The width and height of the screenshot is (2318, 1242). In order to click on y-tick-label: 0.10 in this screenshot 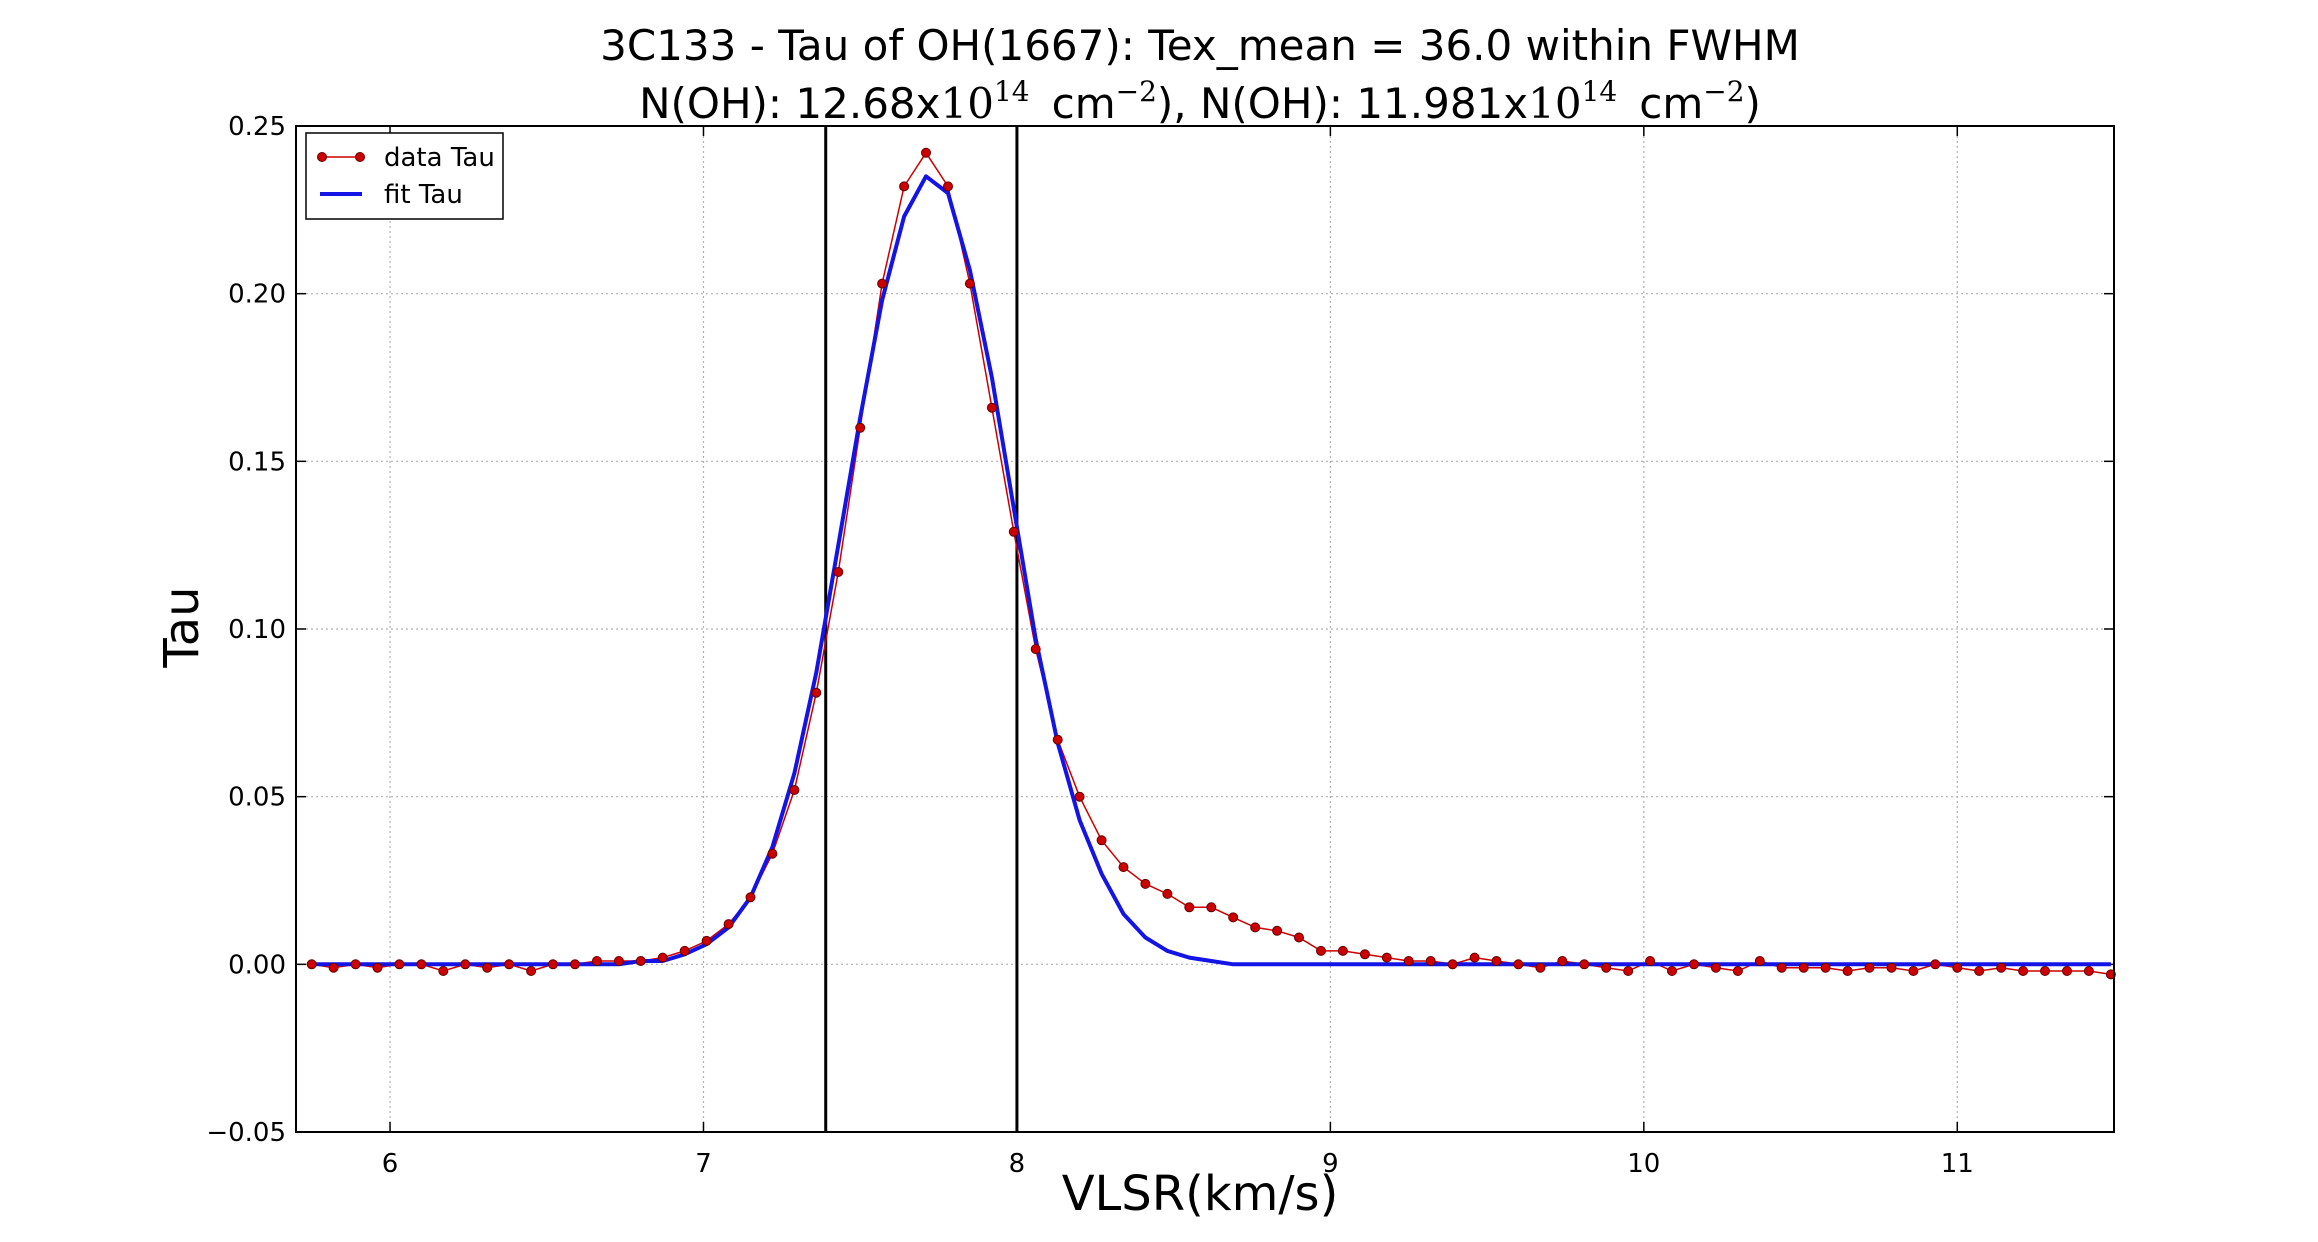, I will do `click(257, 630)`.